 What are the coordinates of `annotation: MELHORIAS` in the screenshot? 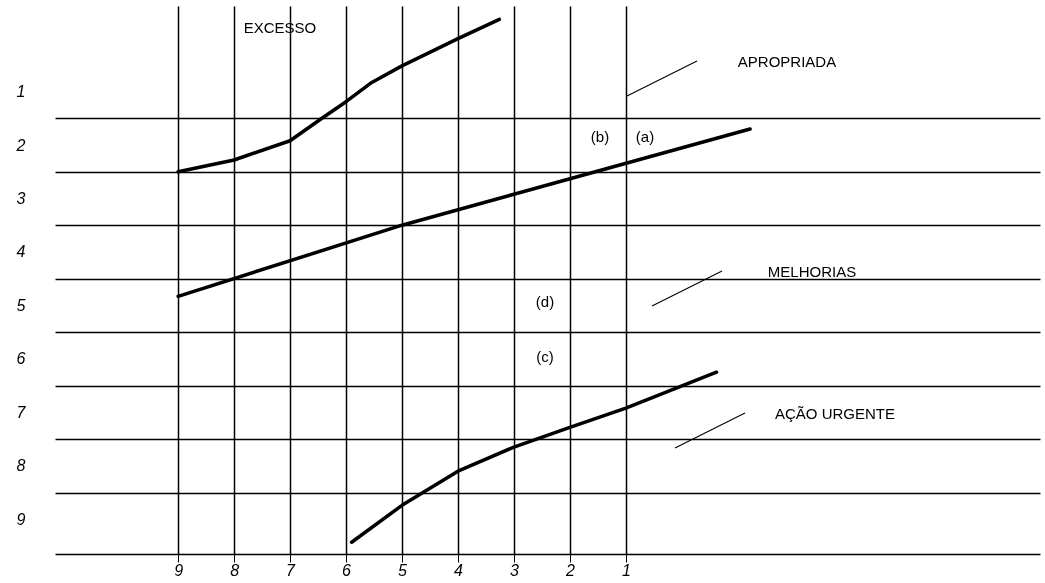 It's located at (812, 271).